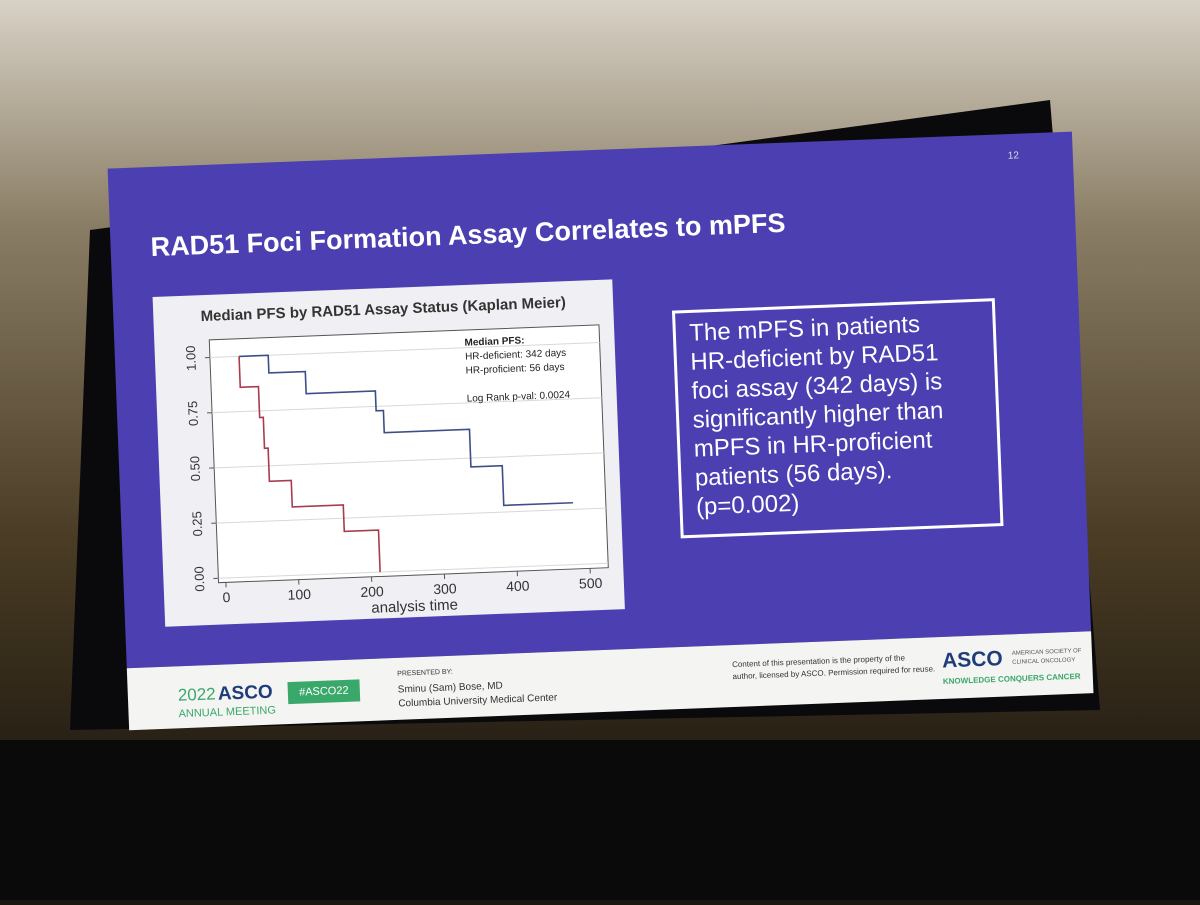  Describe the element at coordinates (245, 693) in the screenshot. I see `footer-meeting-logo: ASCO` at that location.